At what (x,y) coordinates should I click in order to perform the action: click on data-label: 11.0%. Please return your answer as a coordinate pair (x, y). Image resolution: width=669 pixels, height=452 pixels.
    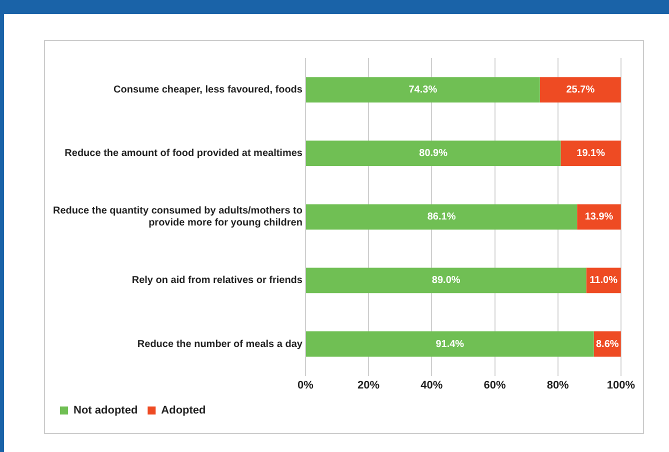
    Looking at the image, I should click on (604, 280).